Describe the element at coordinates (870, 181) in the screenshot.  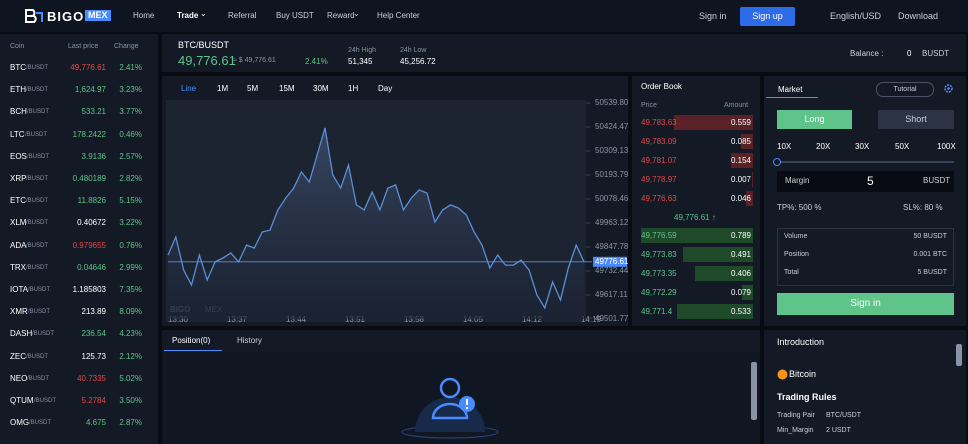
I see `margin-value: 5` at that location.